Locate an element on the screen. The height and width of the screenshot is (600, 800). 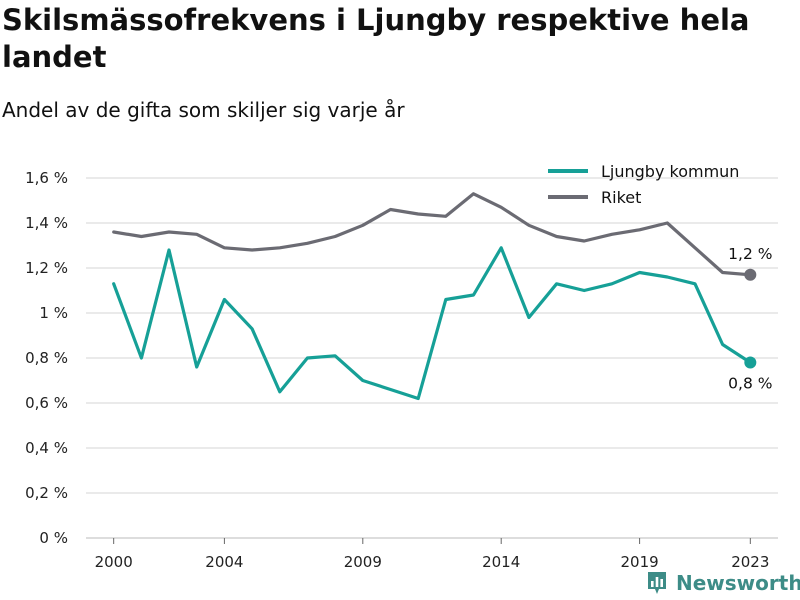
y-tick-label: 1,4 % is located at coordinates (46, 223).